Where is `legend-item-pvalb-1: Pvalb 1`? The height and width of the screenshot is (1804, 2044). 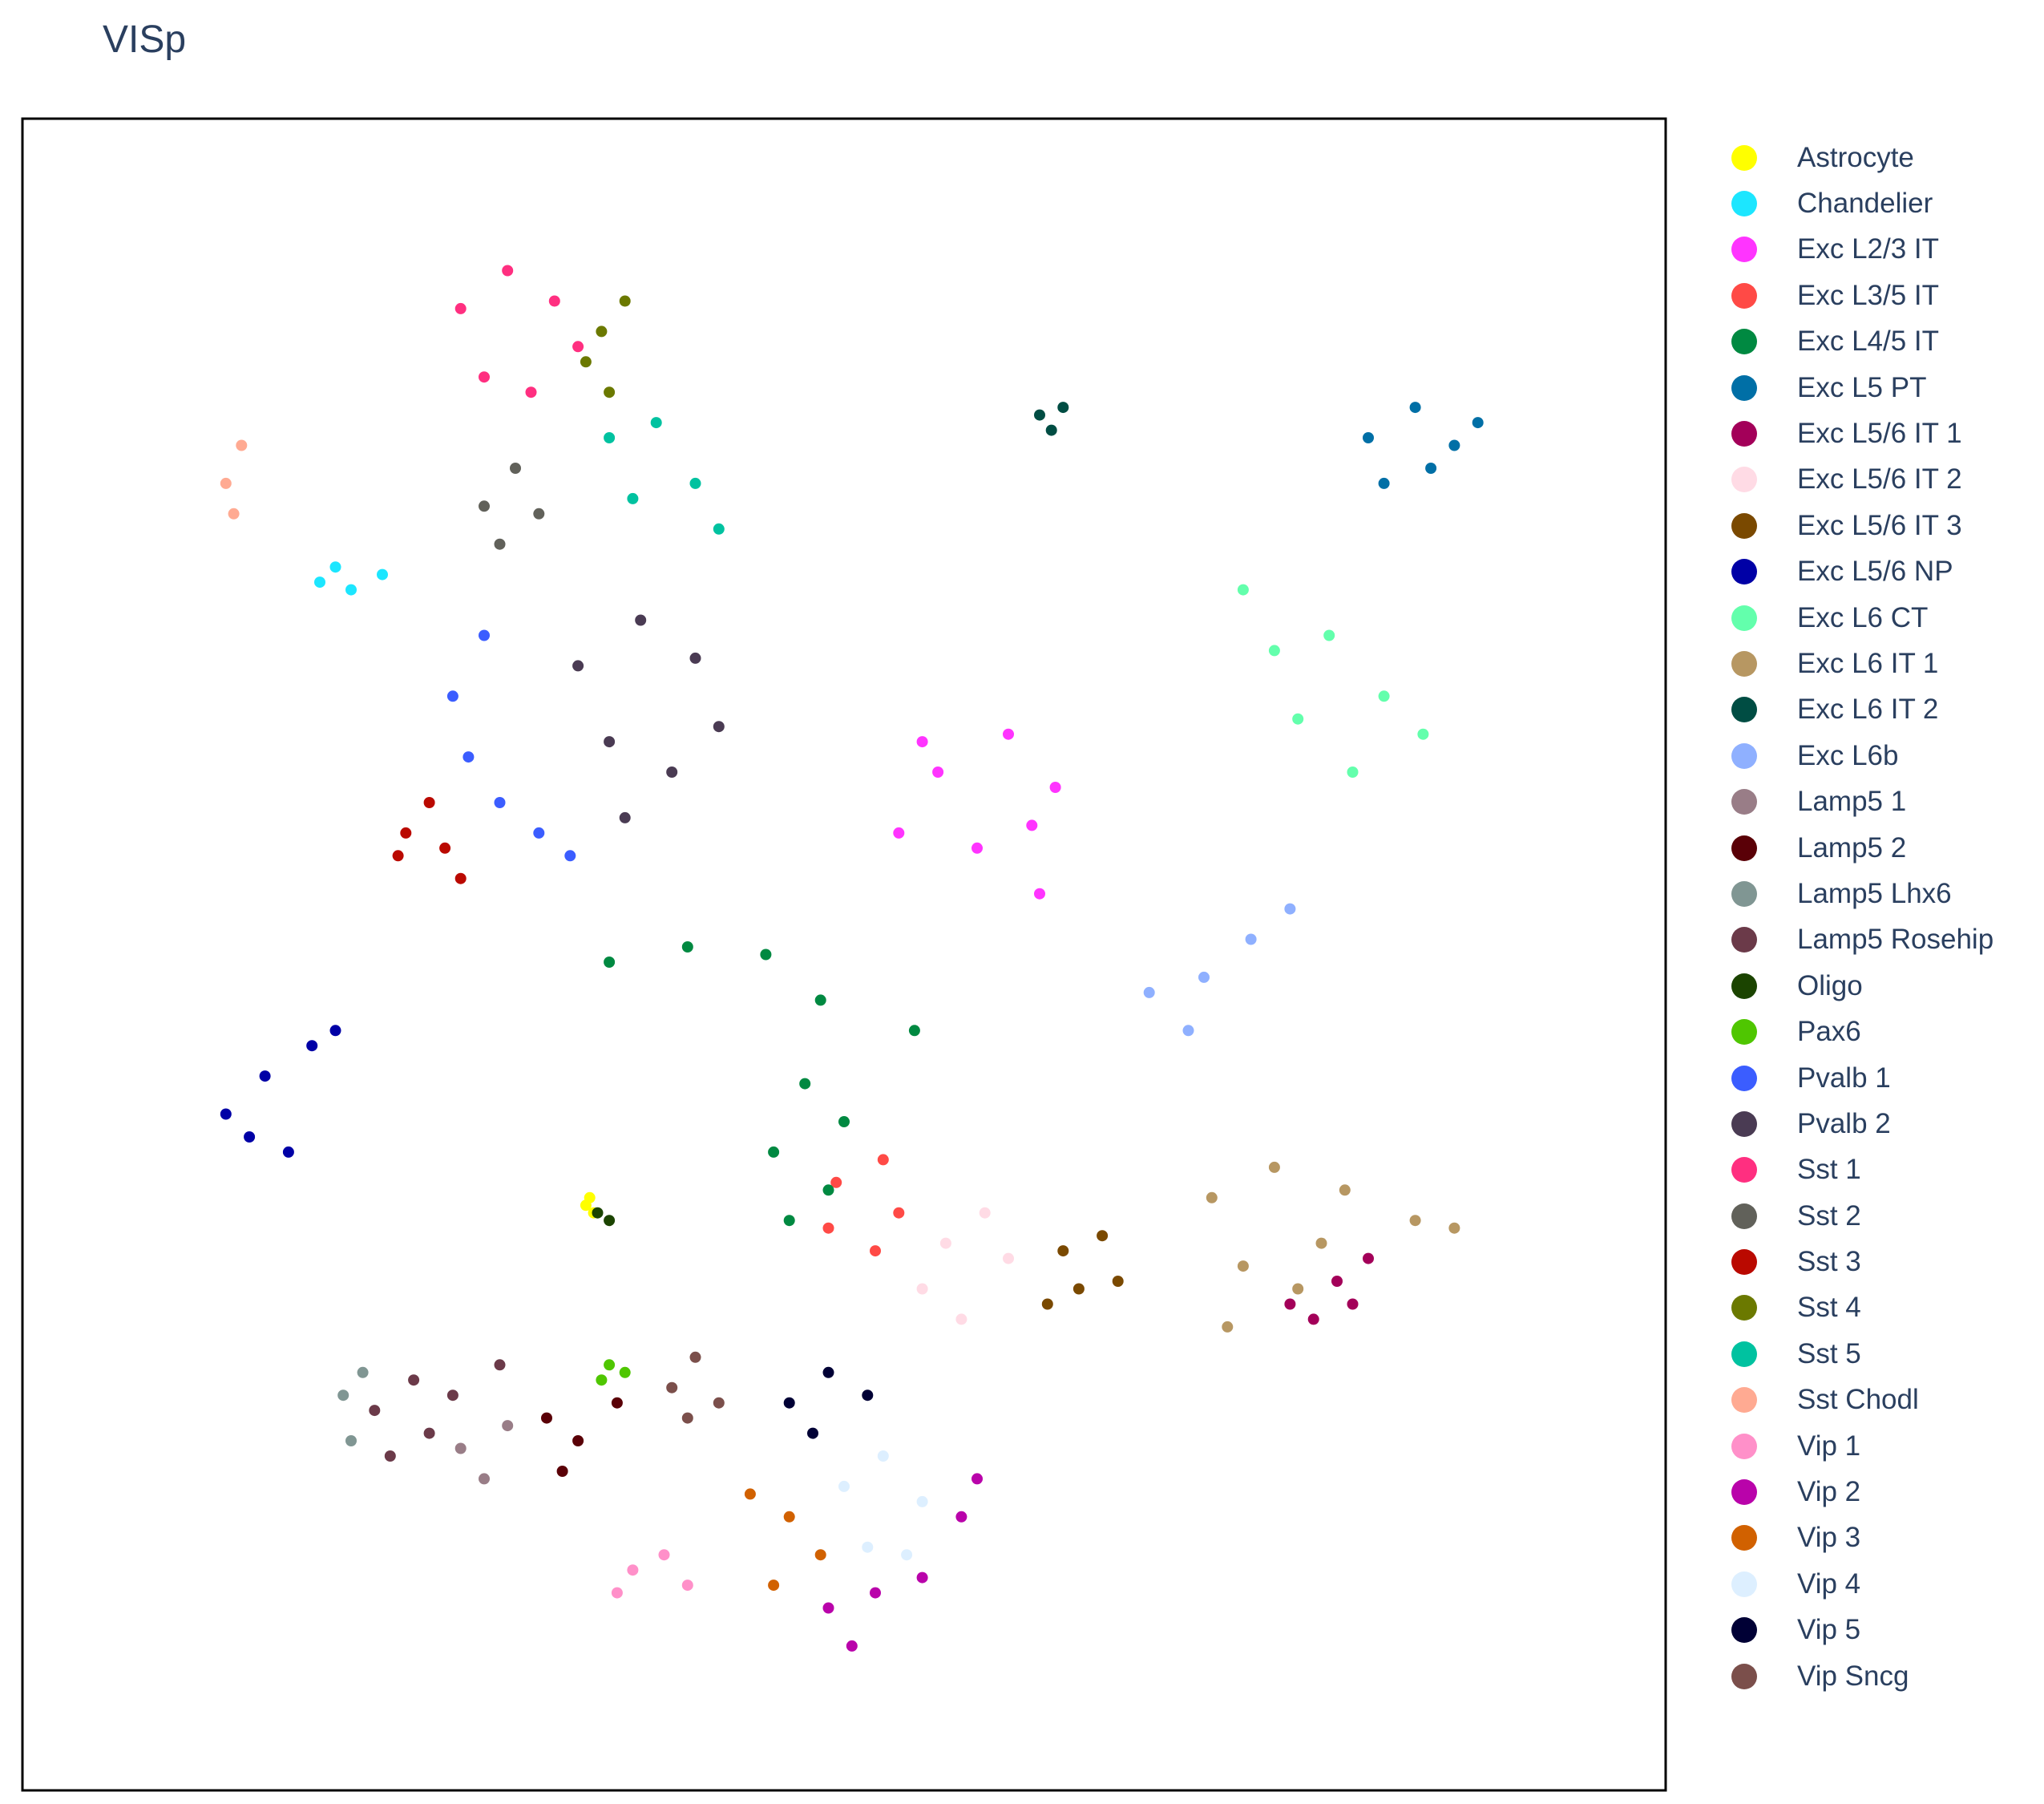 legend-item-pvalb-1: Pvalb 1 is located at coordinates (1858, 1078).